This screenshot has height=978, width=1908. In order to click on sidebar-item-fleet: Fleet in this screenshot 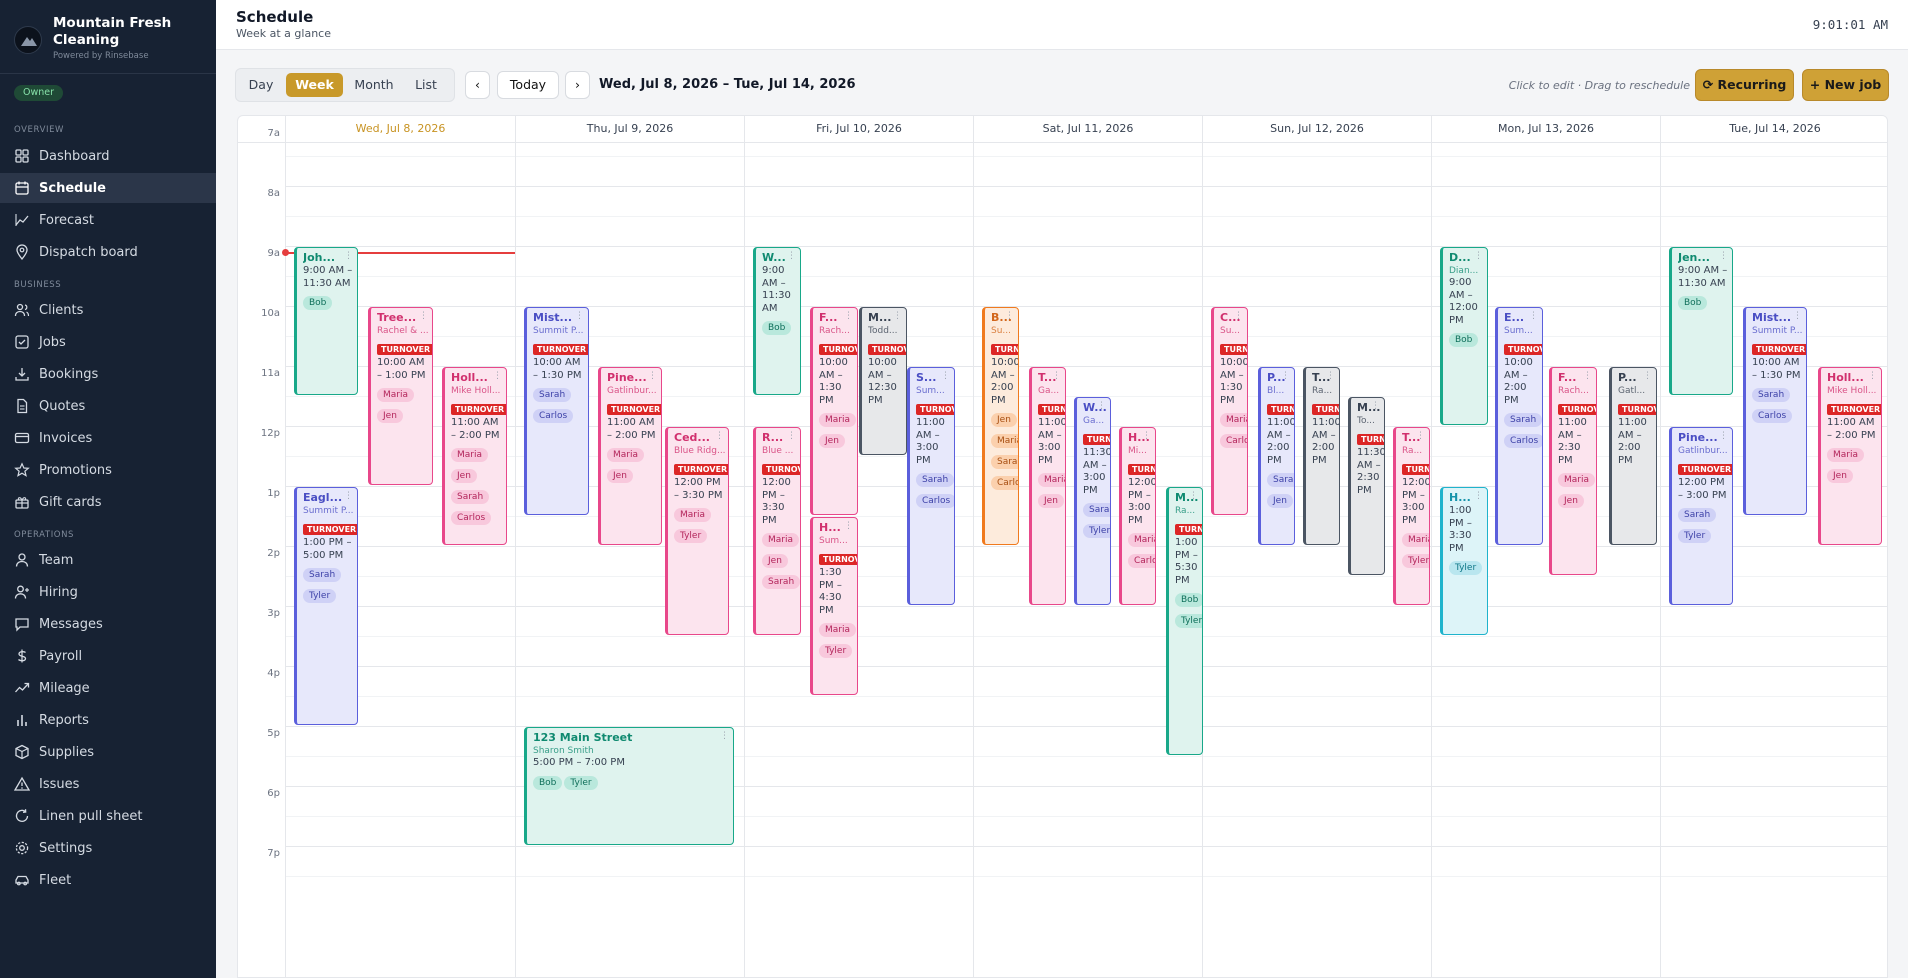, I will do `click(108, 880)`.